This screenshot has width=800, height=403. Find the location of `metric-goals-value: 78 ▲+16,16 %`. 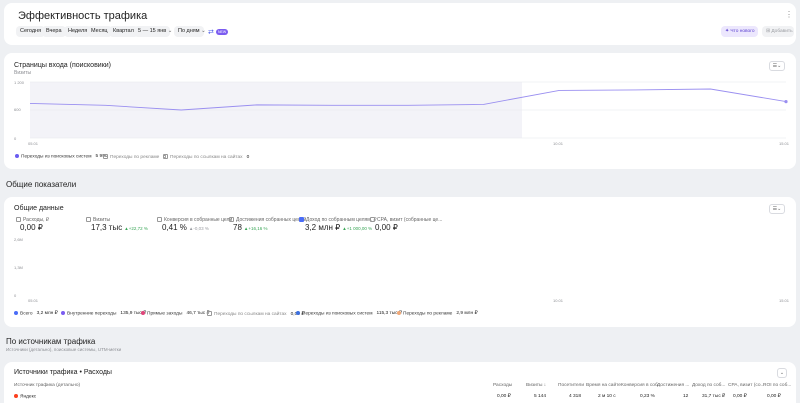

metric-goals-value: 78 ▲+16,16 % is located at coordinates (250, 227).